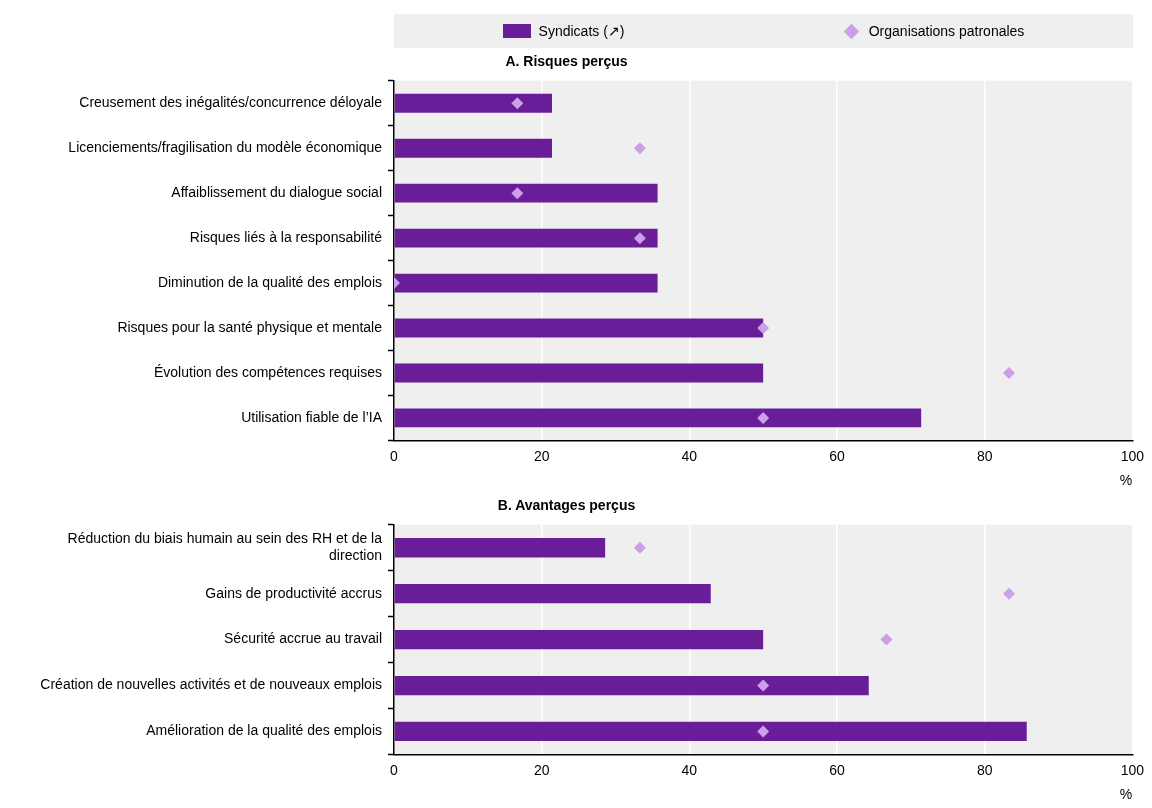 Image resolution: width=1152 pixels, height=808 pixels. I want to click on y-tick-label: Sécurité accrue au travail, so click(303, 638).